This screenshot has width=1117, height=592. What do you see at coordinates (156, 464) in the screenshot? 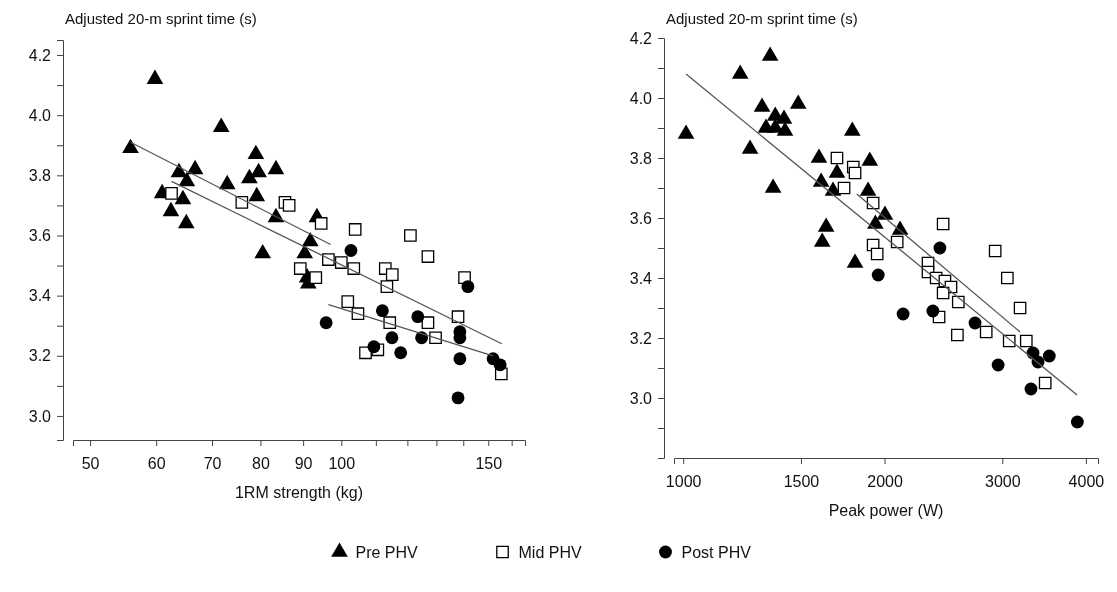
I see `x-tick-label: 60` at bounding box center [156, 464].